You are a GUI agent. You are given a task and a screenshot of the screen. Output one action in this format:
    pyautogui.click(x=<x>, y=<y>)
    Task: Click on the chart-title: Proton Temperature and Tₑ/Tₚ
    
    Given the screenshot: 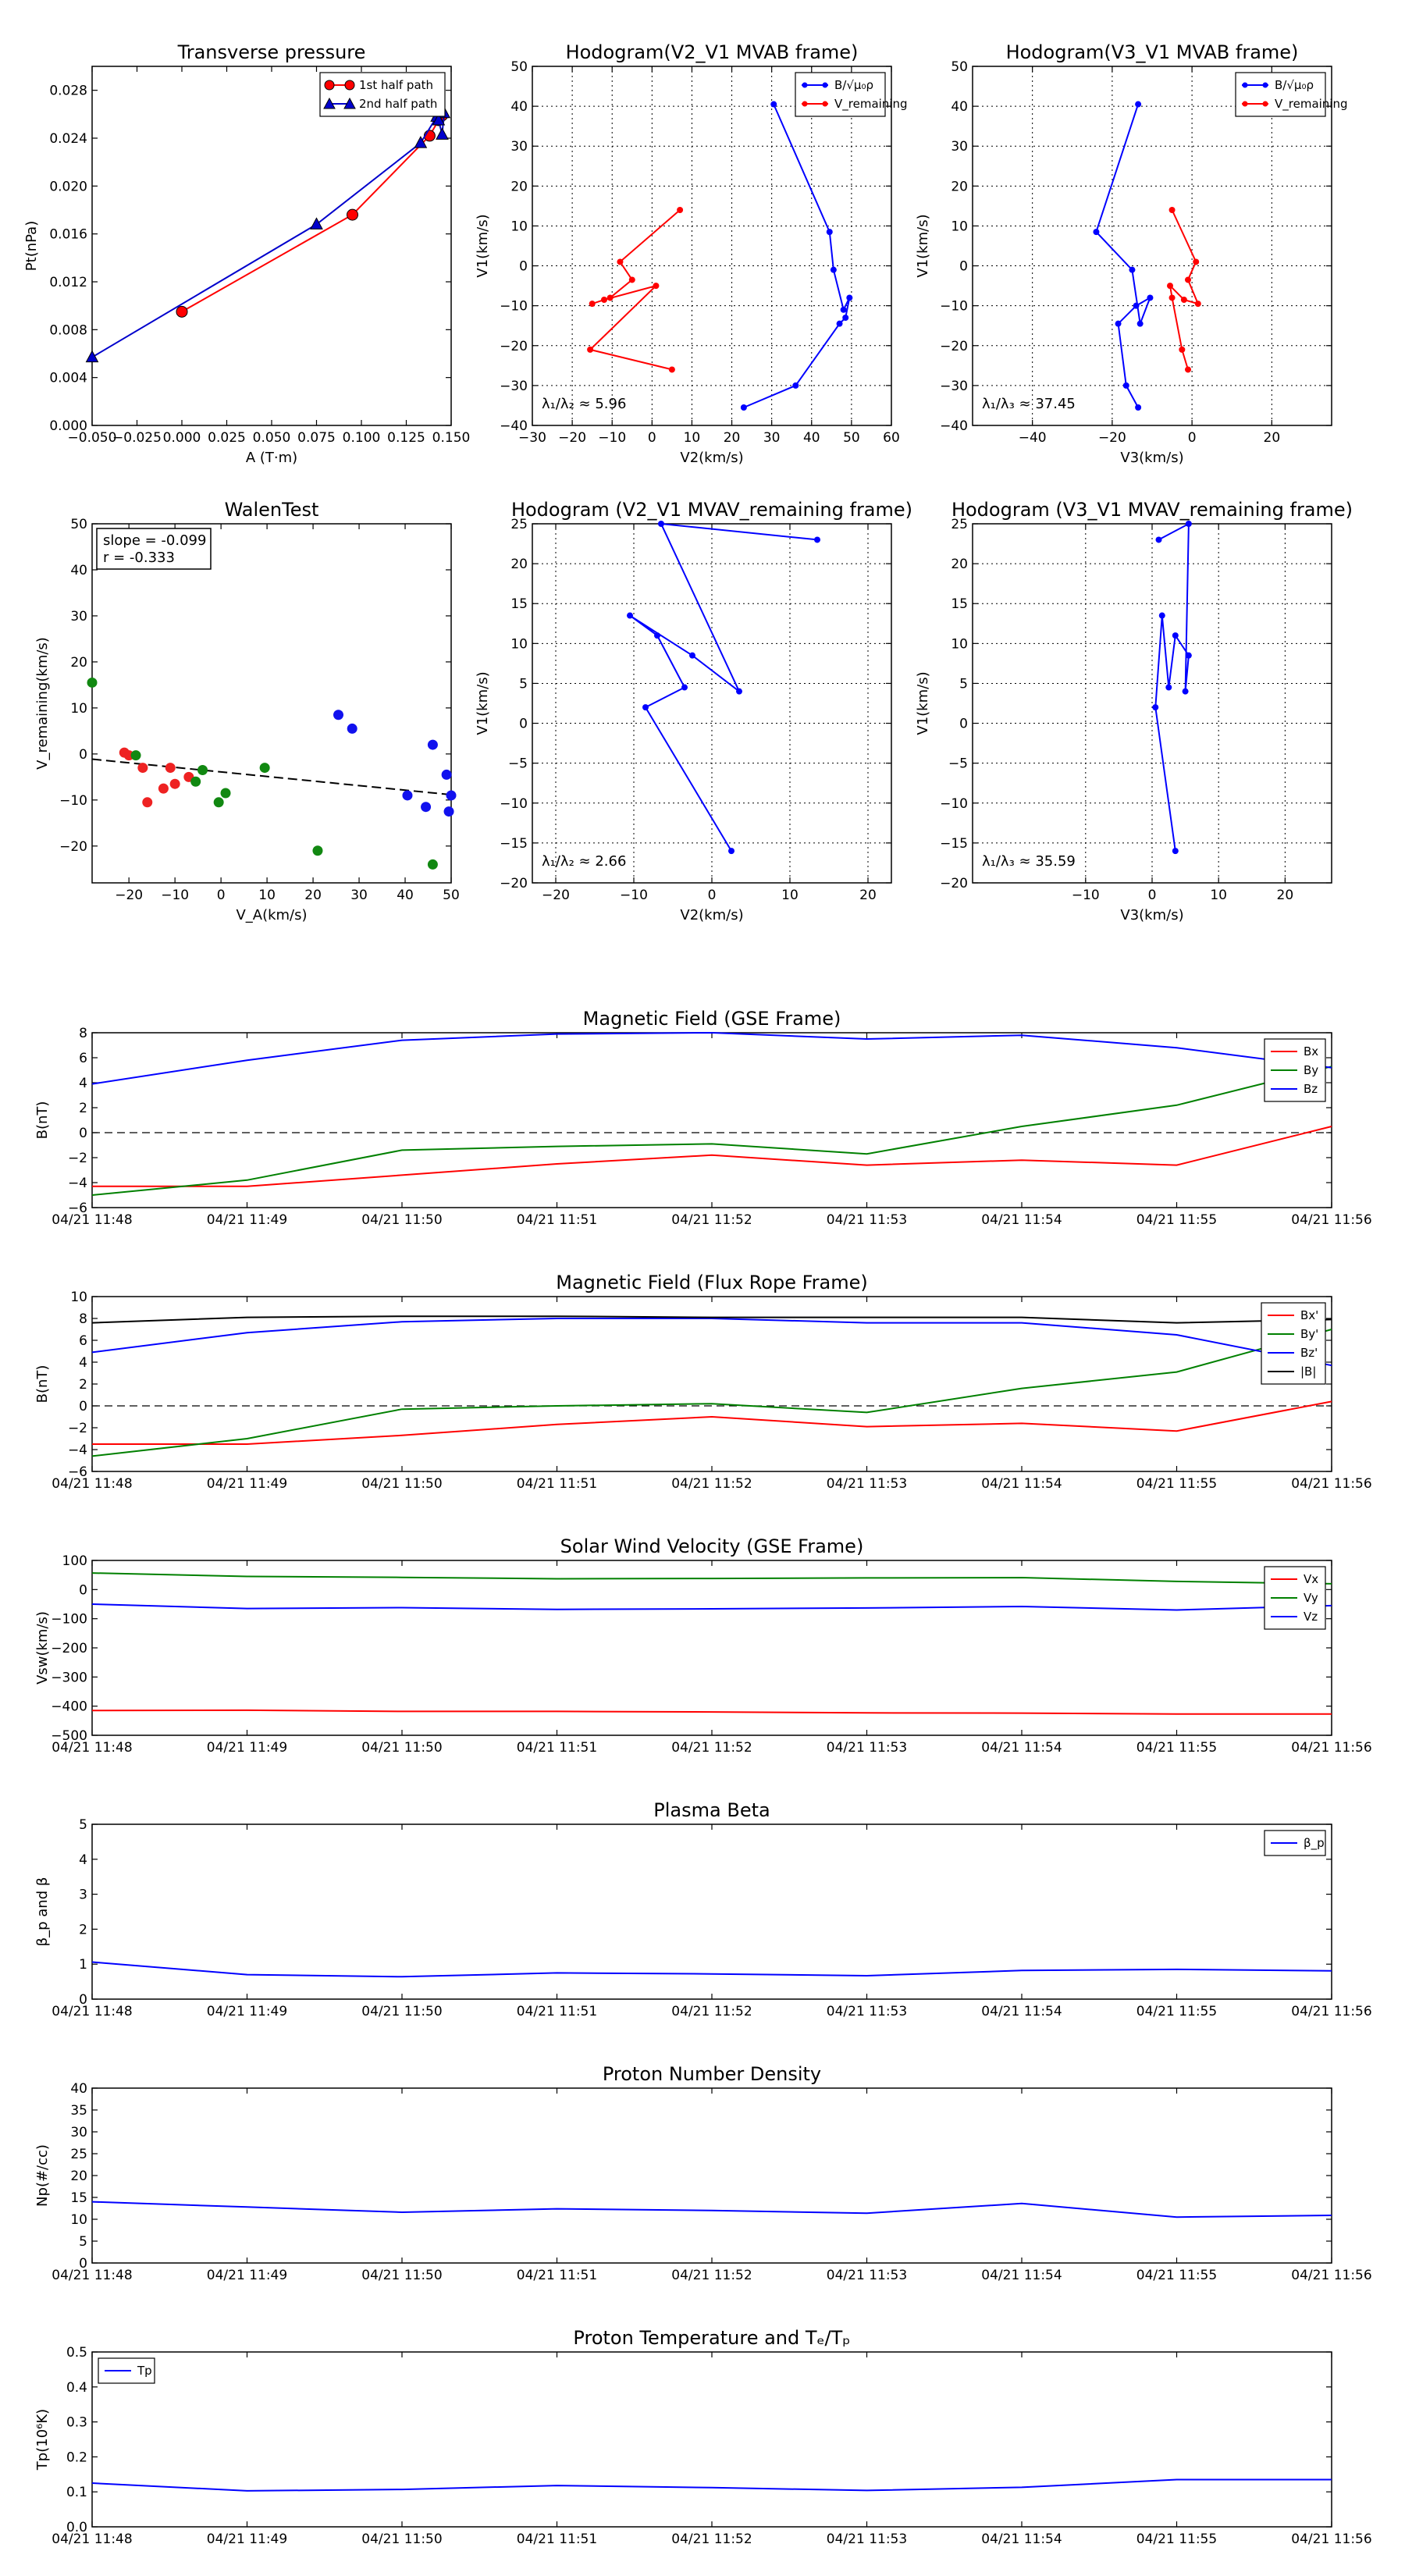 What is the action you would take?
    pyautogui.click(x=712, y=2338)
    